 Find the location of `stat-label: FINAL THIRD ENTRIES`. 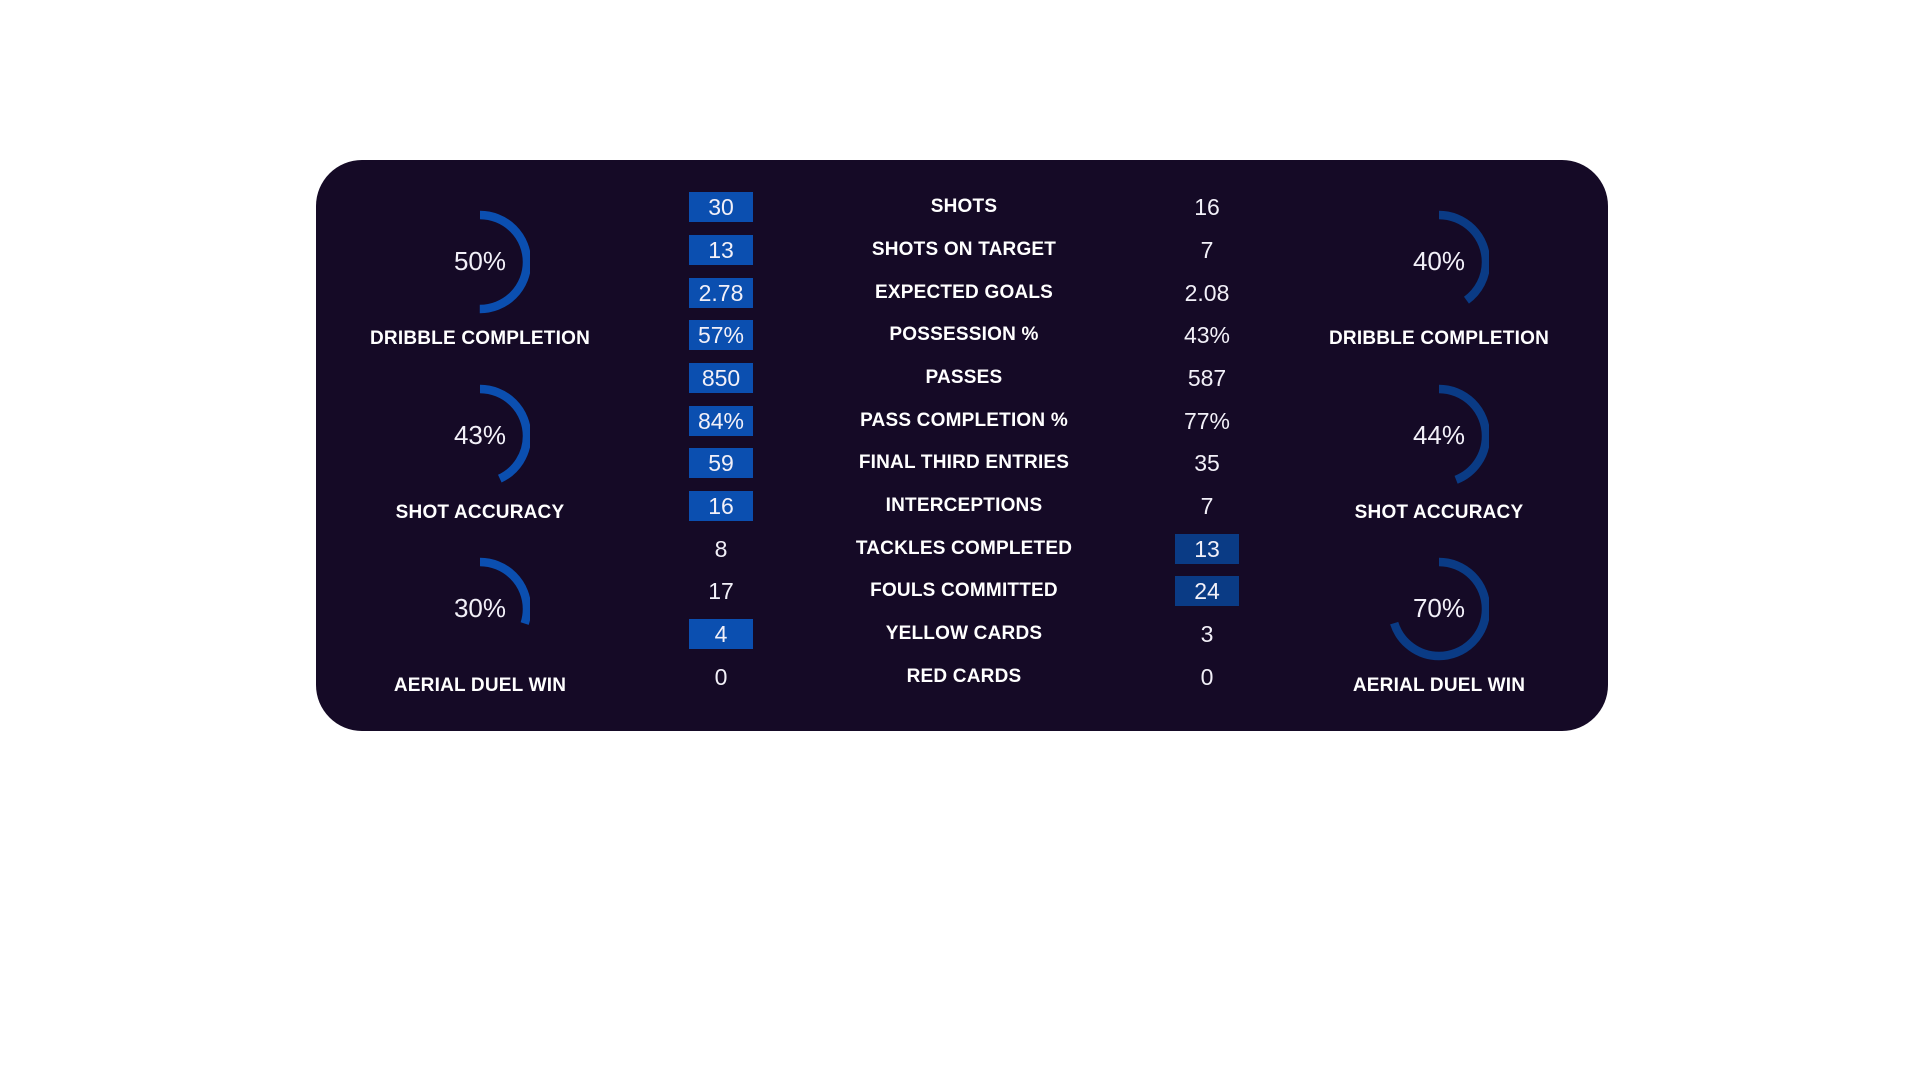

stat-label: FINAL THIRD ENTRIES is located at coordinates (964, 462).